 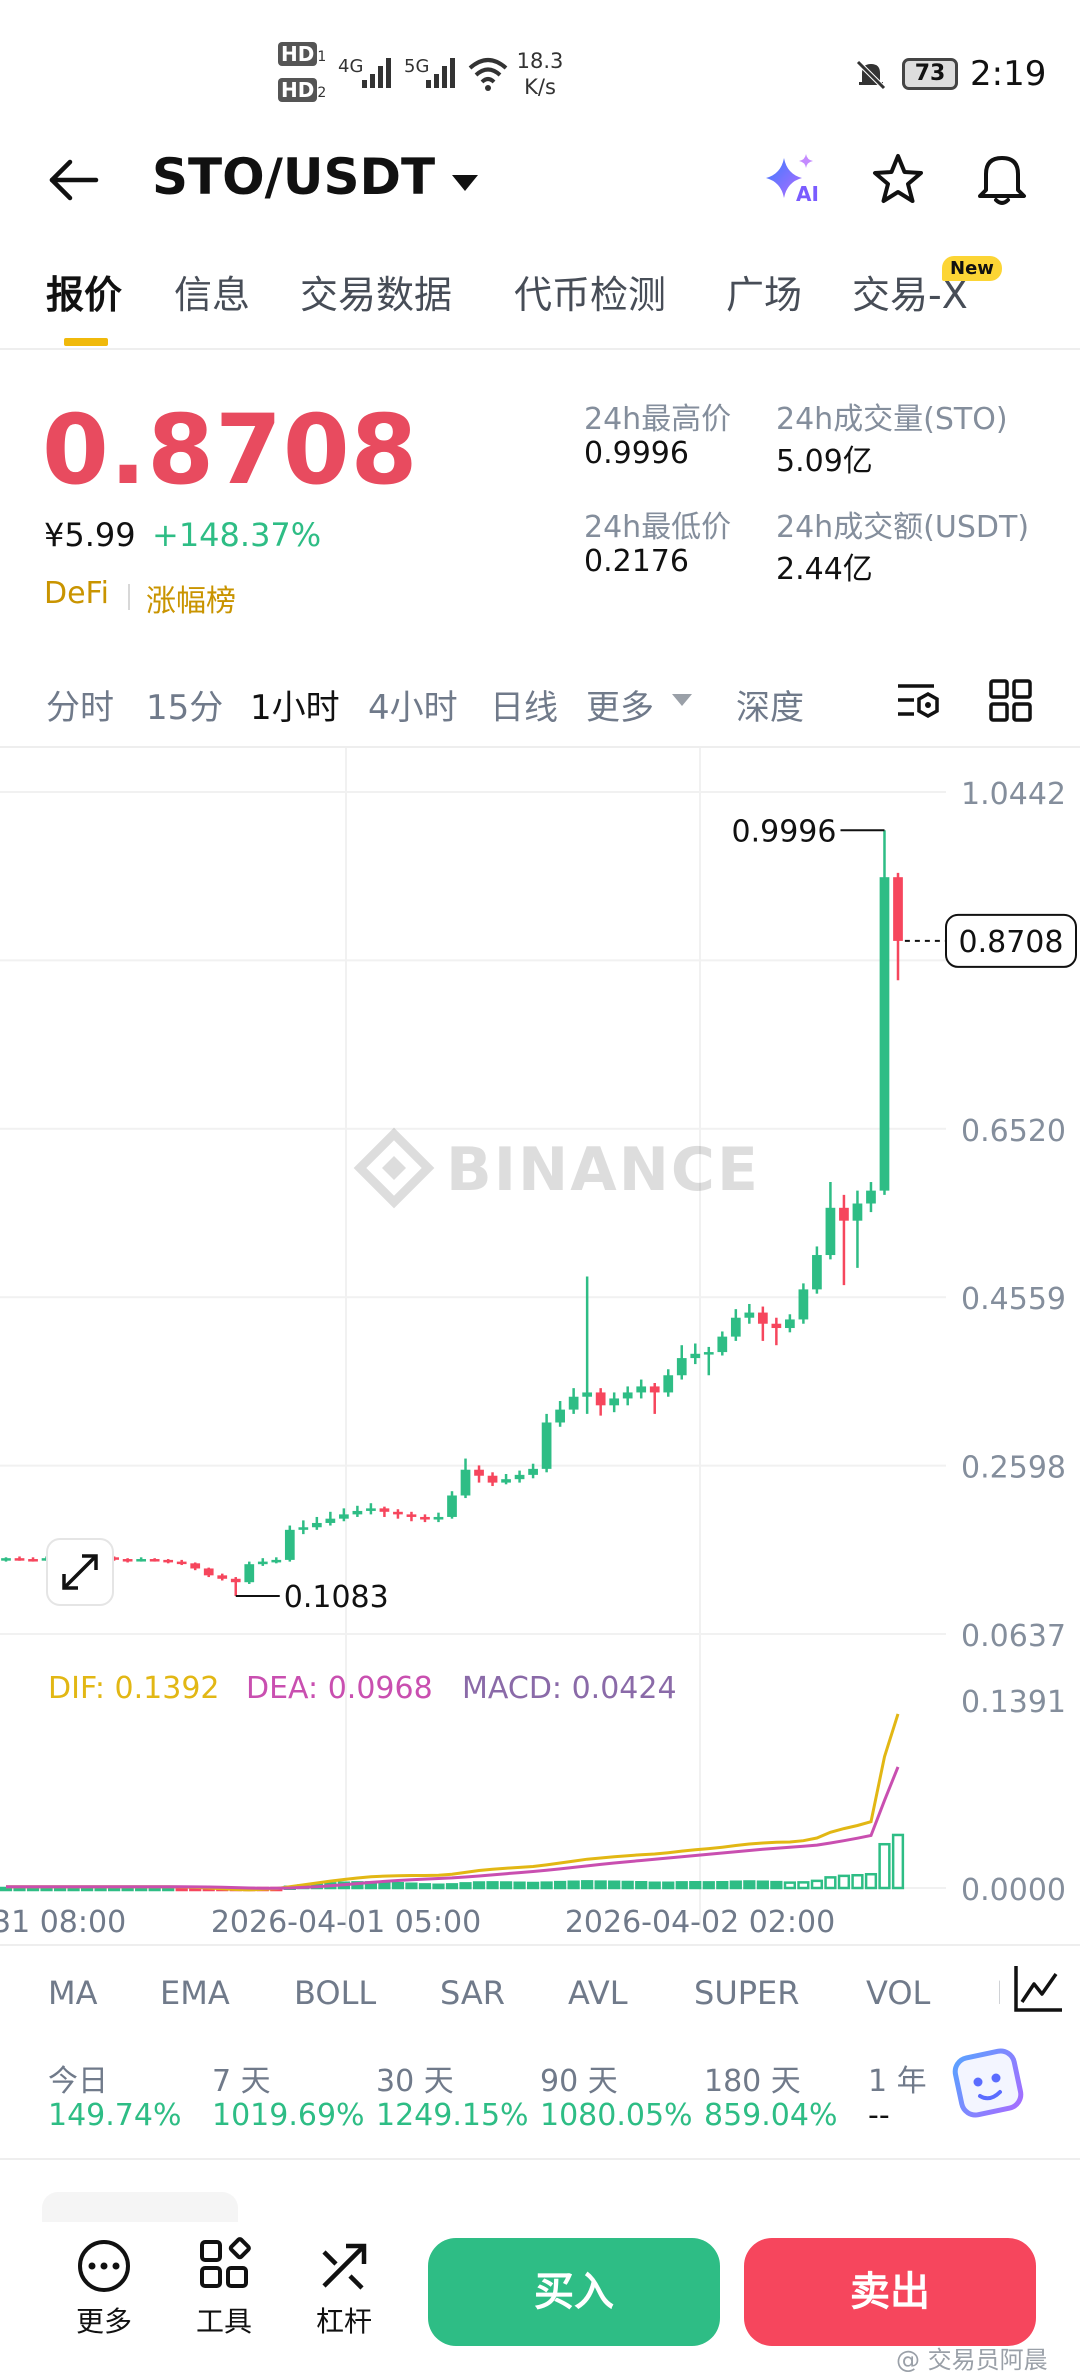 What do you see at coordinates (80, 708) in the screenshot?
I see `interval-time-share: 分时` at bounding box center [80, 708].